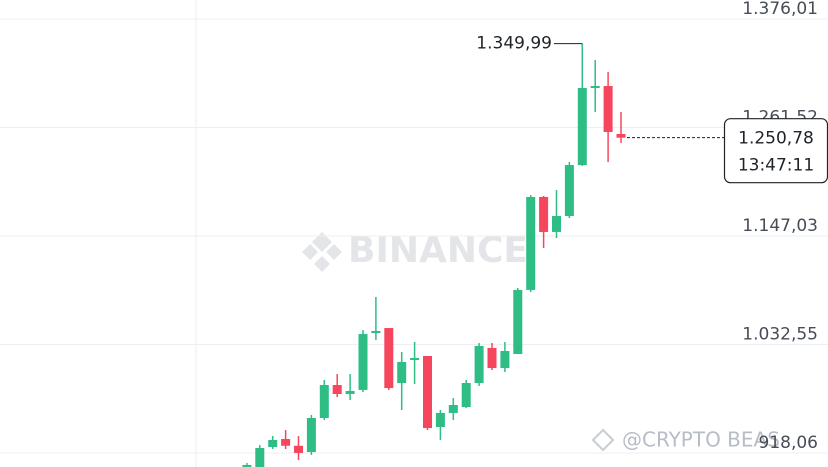 The image size is (828, 467). I want to click on y-tick-label: 1.147,03, so click(780, 226).